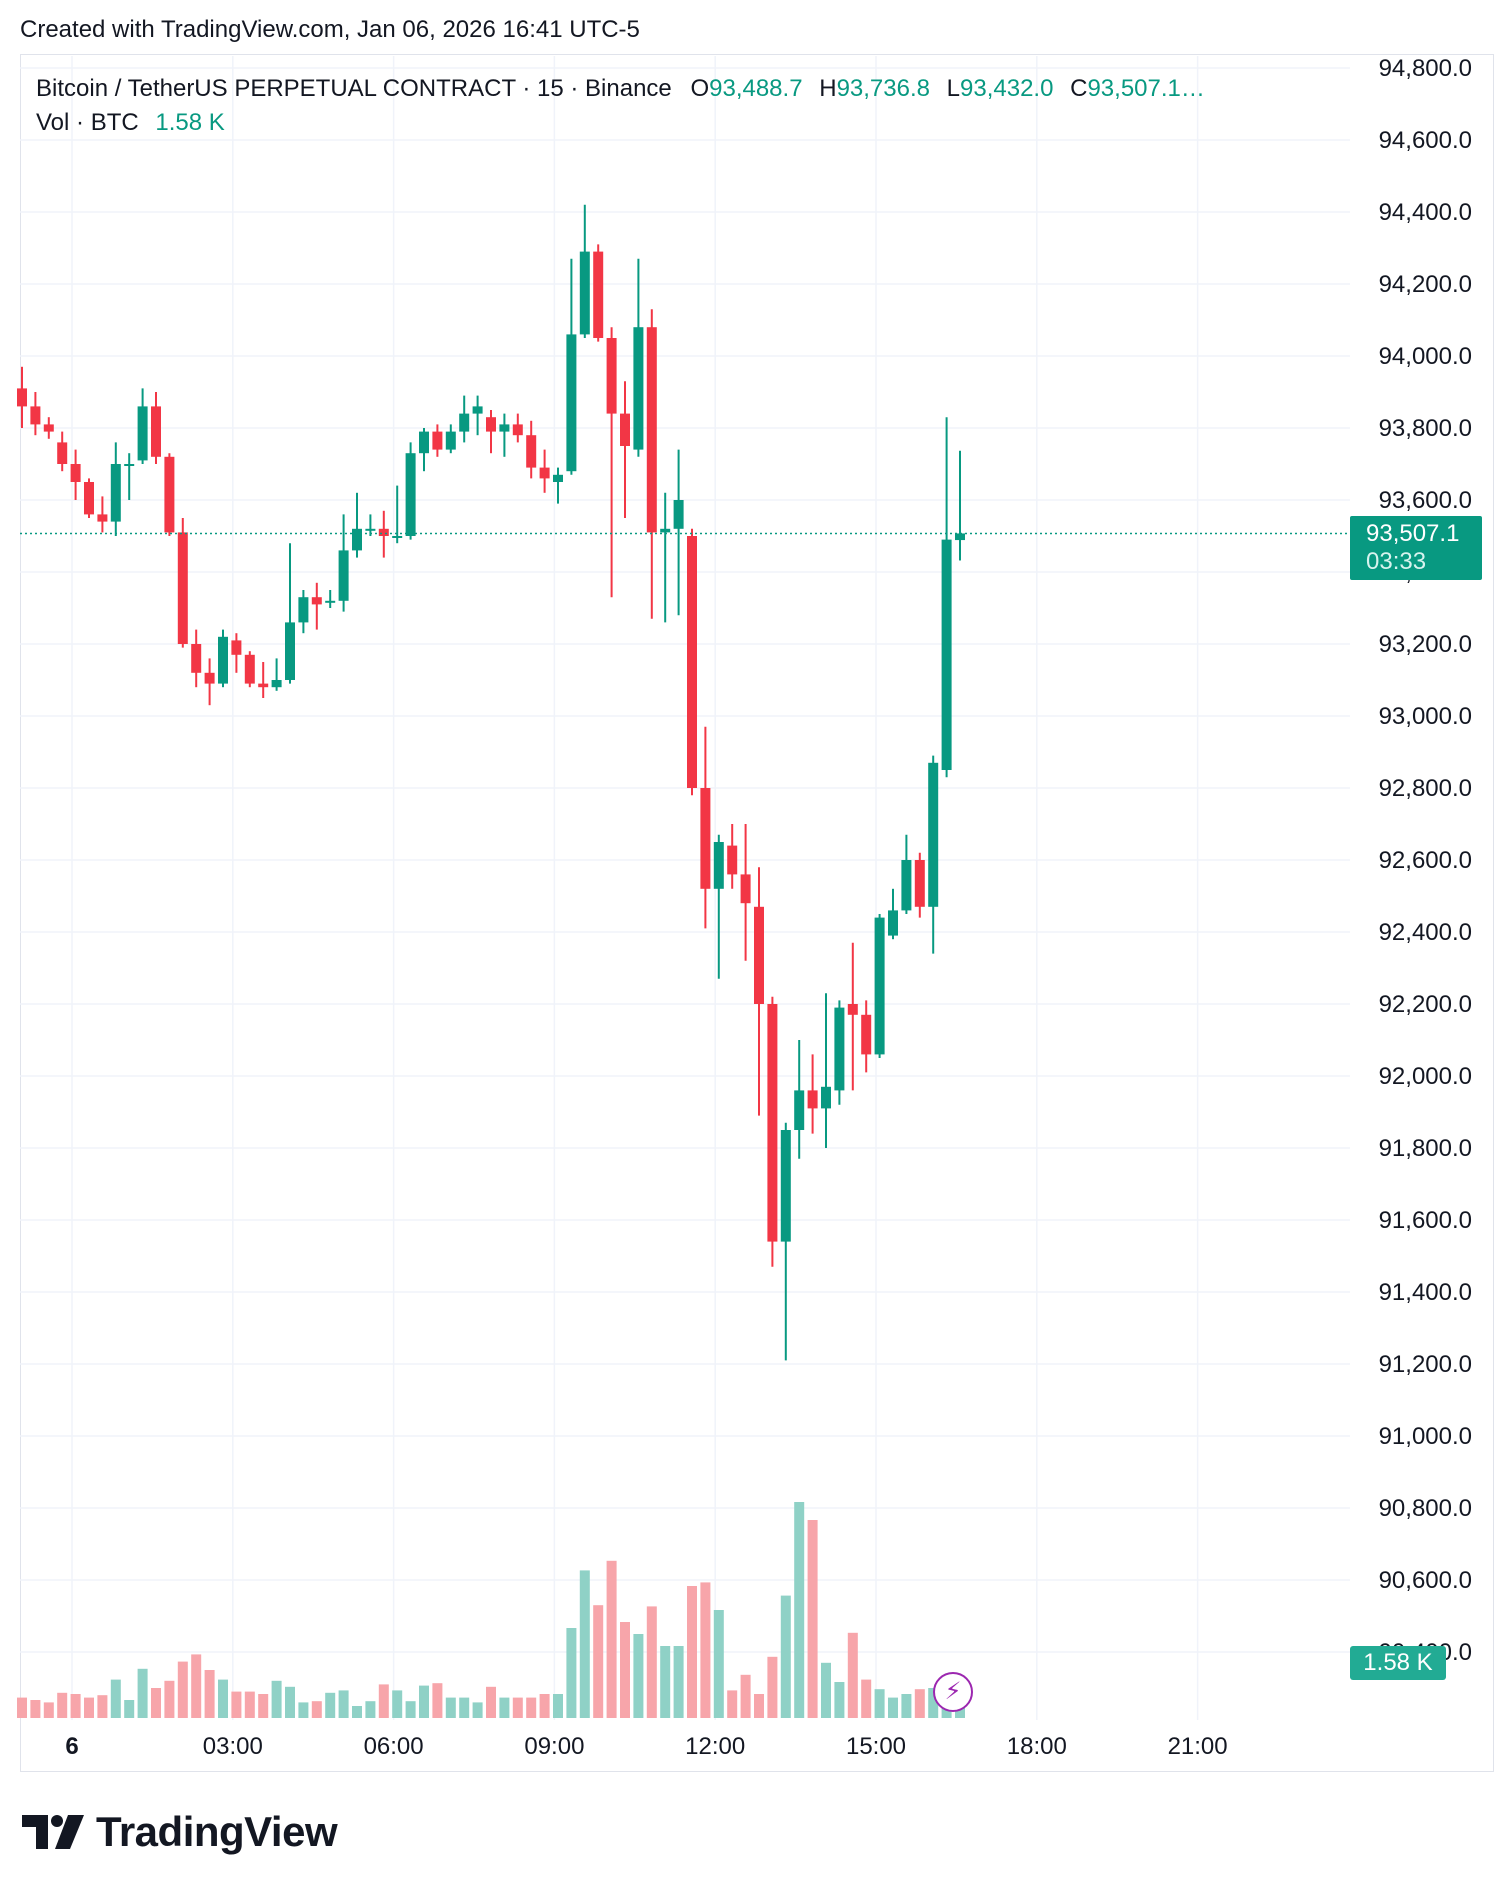 The width and height of the screenshot is (1510, 1890). What do you see at coordinates (491, 1610) in the screenshot?
I see `volume-histogram` at bounding box center [491, 1610].